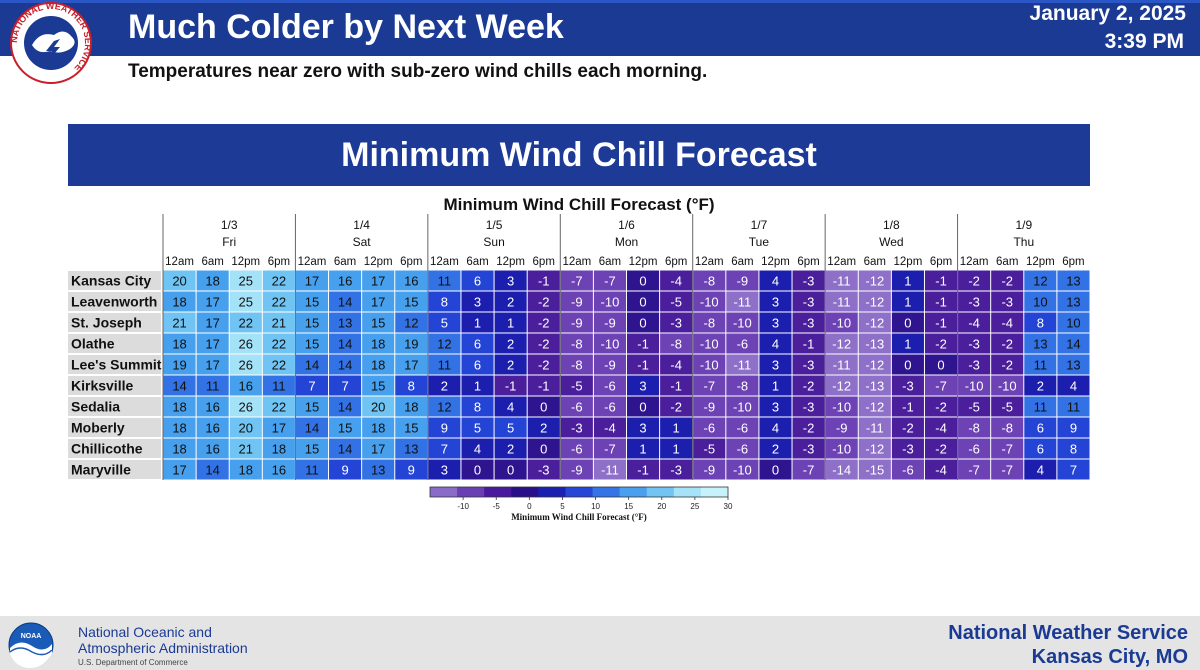 Image resolution: width=1200 pixels, height=670 pixels. I want to click on cell-value: 6, so click(1040, 428).